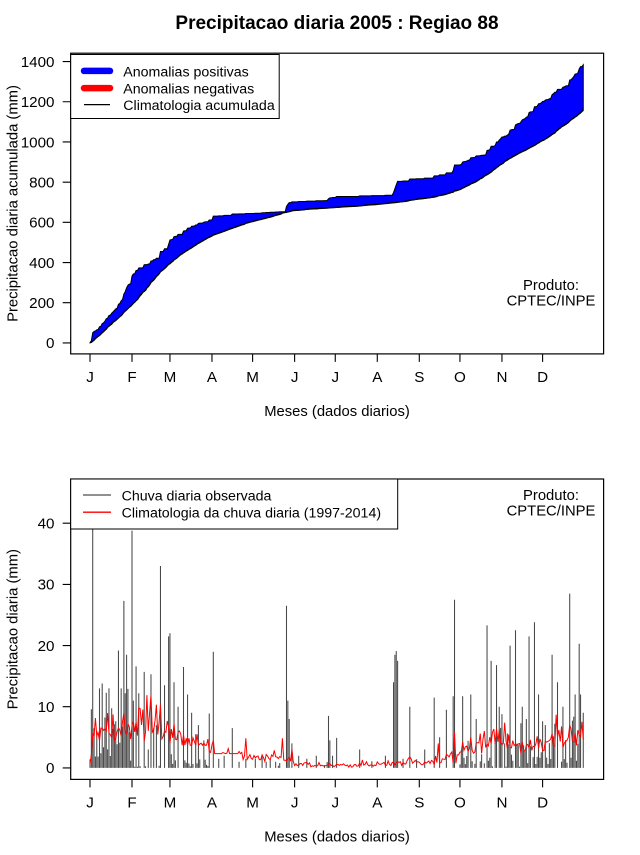  Describe the element at coordinates (41, 303) in the screenshot. I see `svg-text: 200` at that location.